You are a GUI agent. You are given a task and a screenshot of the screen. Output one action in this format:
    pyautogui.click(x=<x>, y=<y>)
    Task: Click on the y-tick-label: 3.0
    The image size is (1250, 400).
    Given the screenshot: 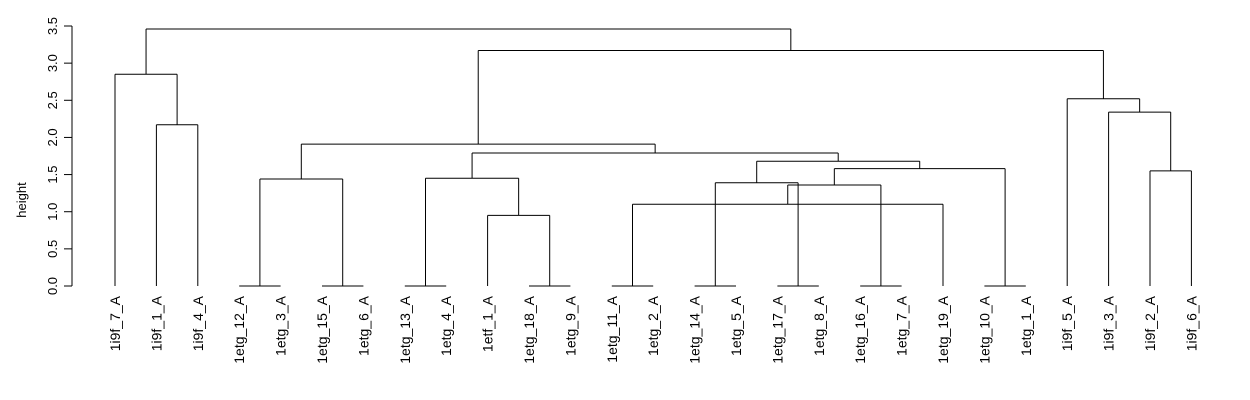 What is the action you would take?
    pyautogui.click(x=52, y=63)
    